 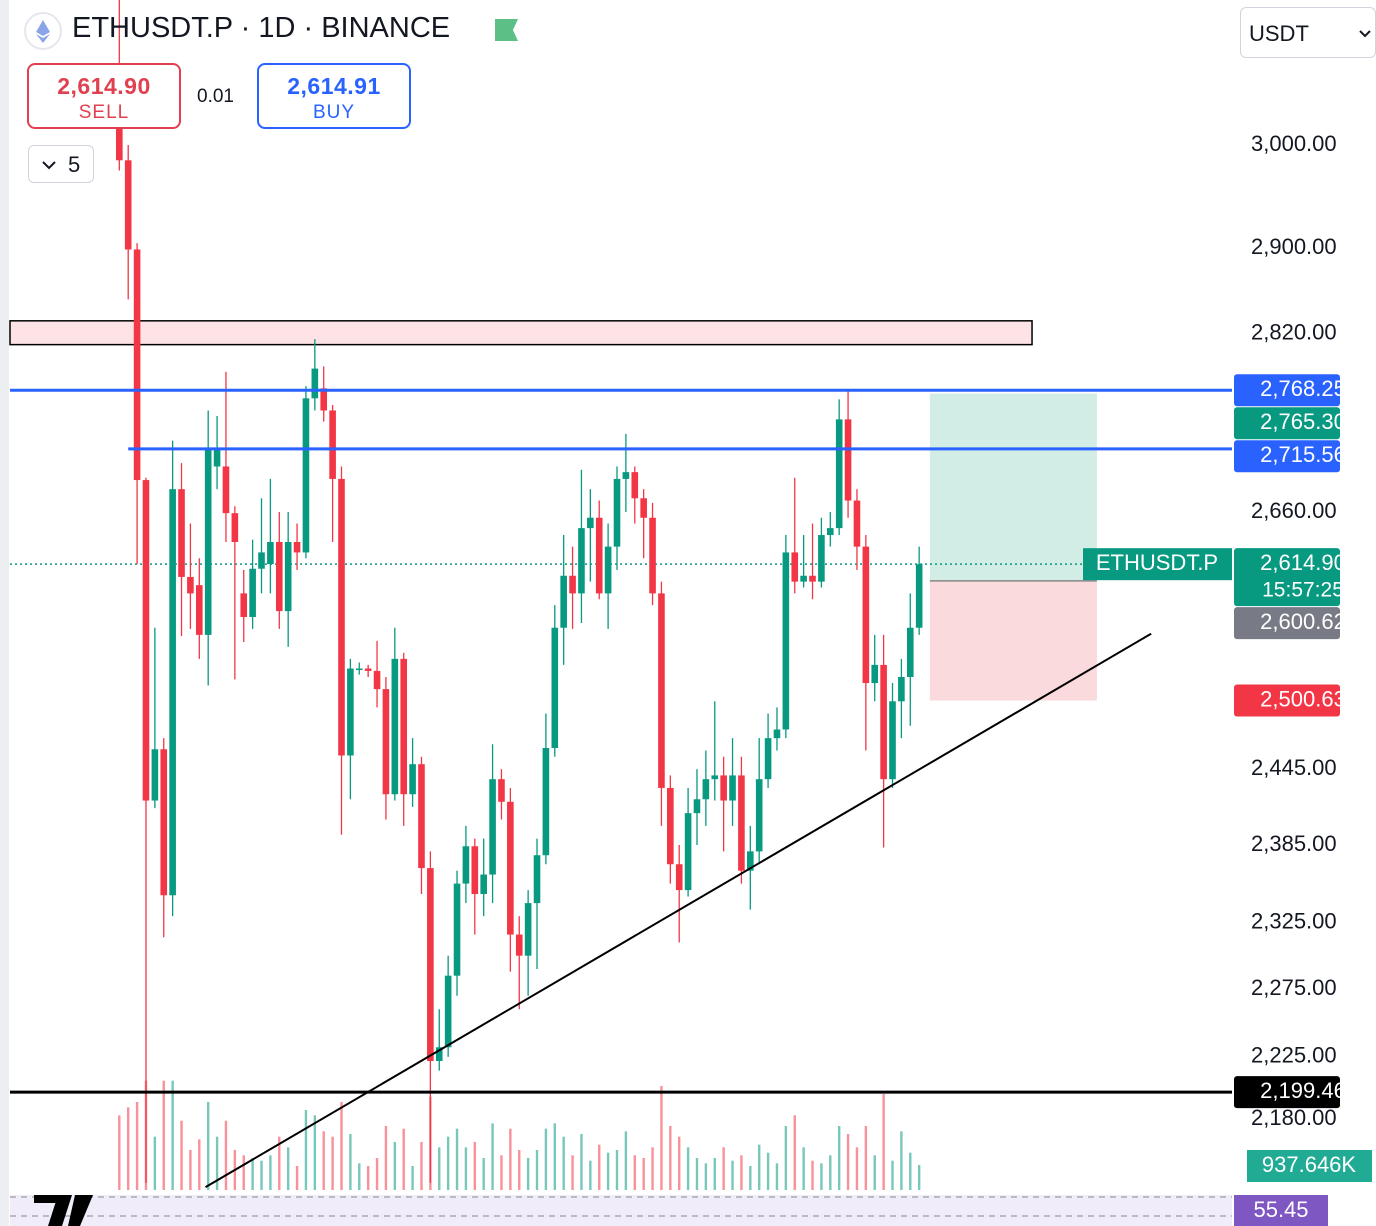 I want to click on price-label: 2,614.90, so click(x=1303, y=562).